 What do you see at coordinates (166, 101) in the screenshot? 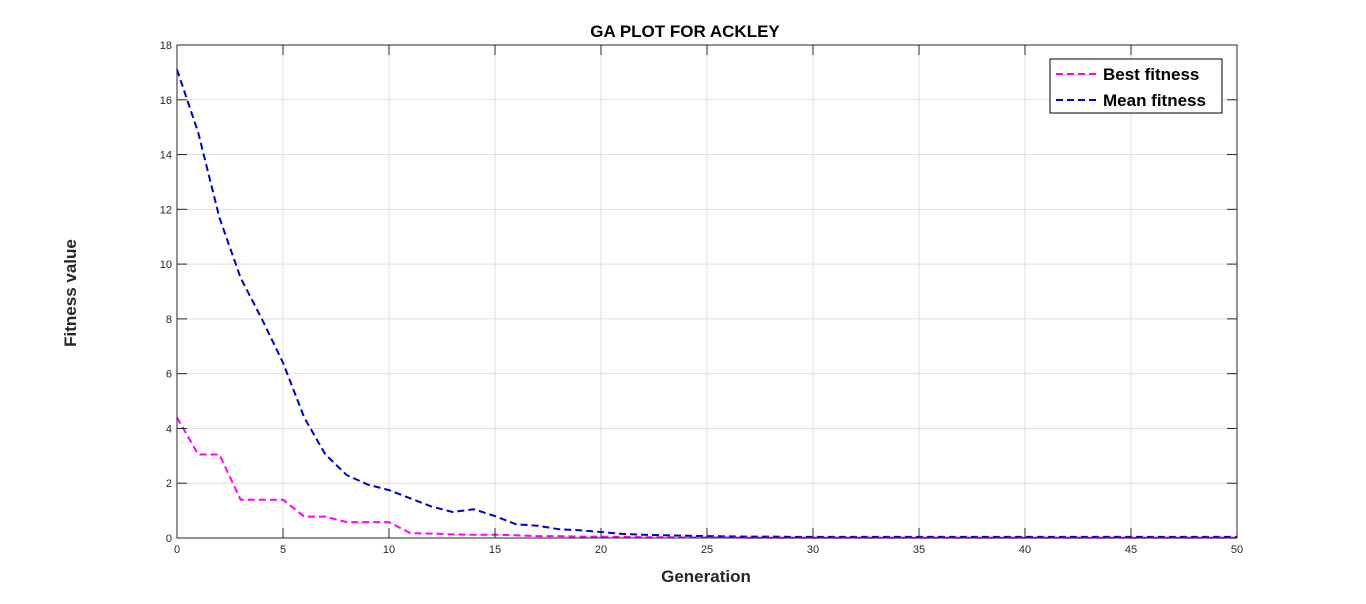
I see `y-tick-label: 16` at bounding box center [166, 101].